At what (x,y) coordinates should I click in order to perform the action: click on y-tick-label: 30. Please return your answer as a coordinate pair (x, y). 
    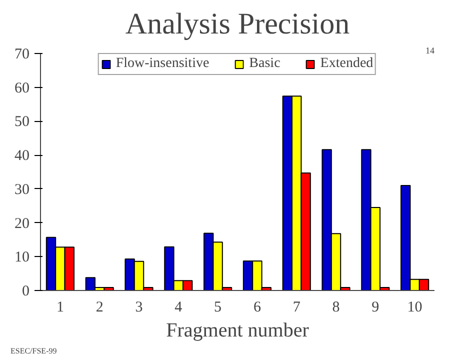
    Looking at the image, I should click on (22, 190).